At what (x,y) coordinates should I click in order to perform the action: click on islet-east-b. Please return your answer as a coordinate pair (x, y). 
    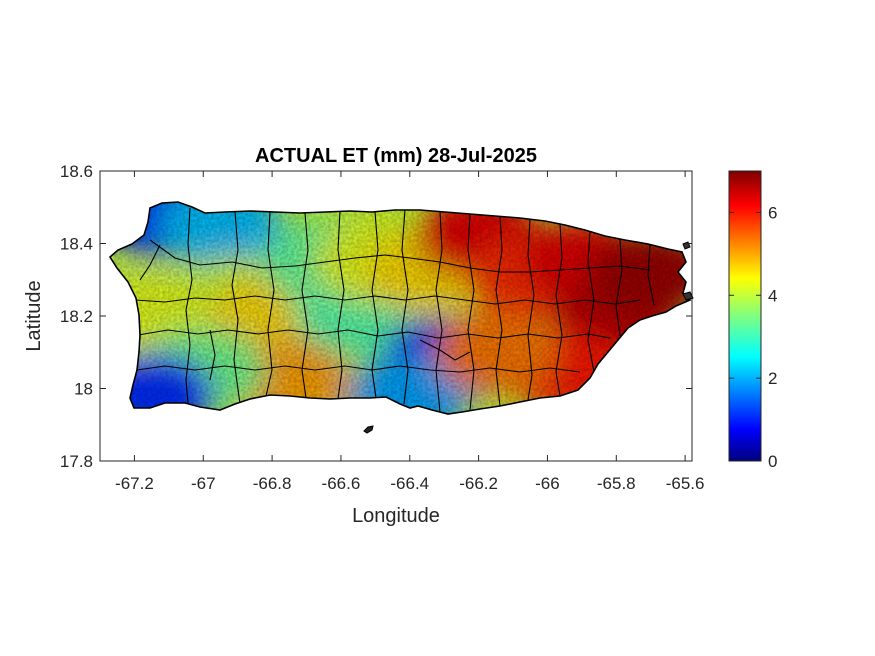
    Looking at the image, I should click on (688, 296).